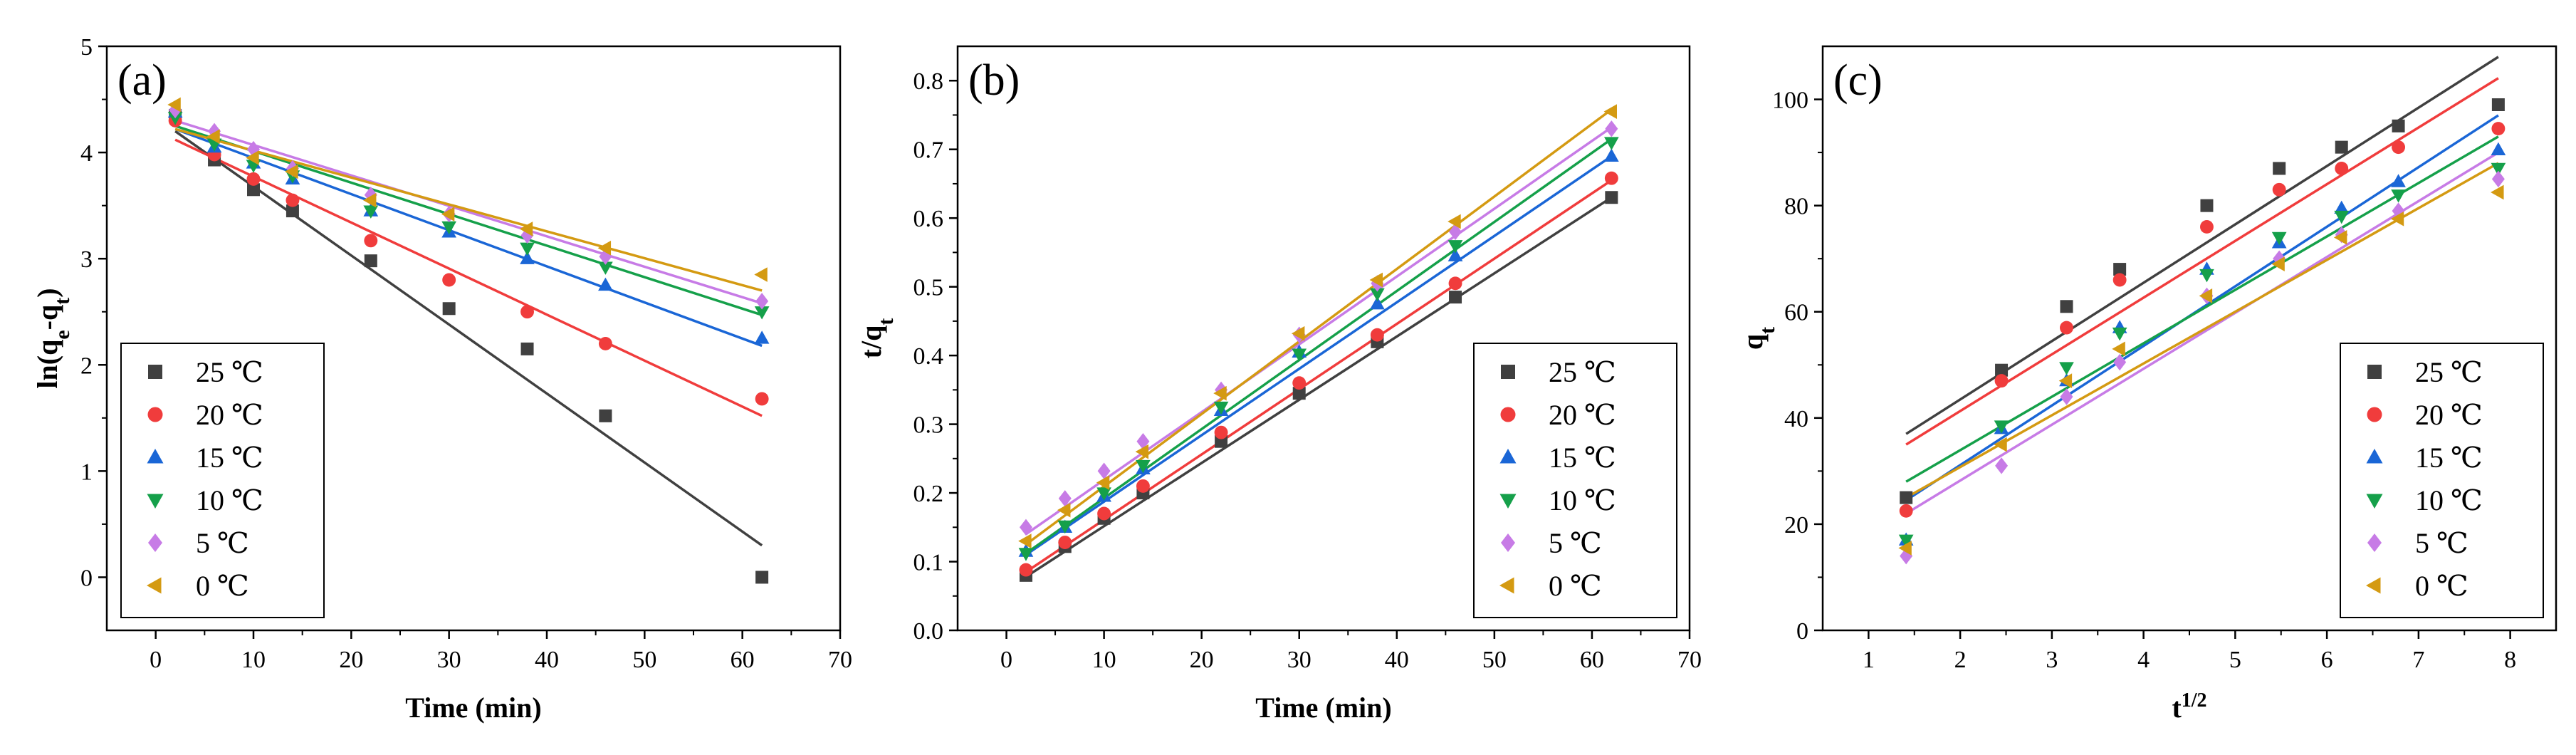  I want to click on data-point-s1-p8, so click(762, 399).